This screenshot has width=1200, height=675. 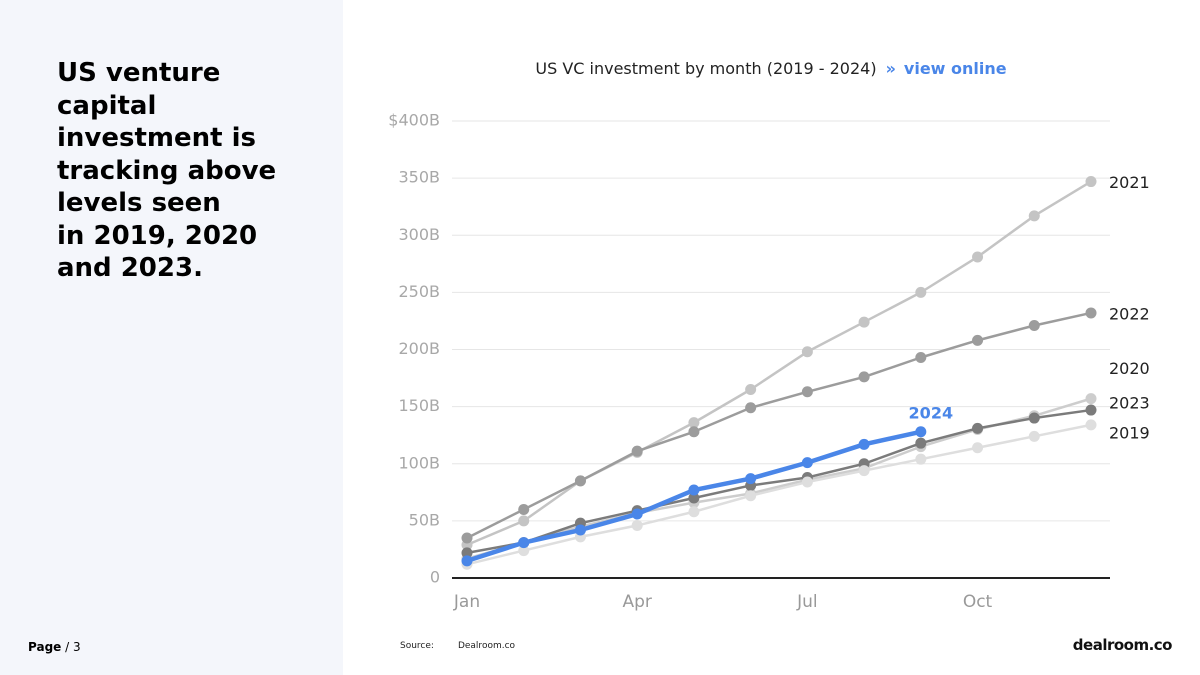 I want to click on headline-line: tracking above, so click(x=167, y=170).